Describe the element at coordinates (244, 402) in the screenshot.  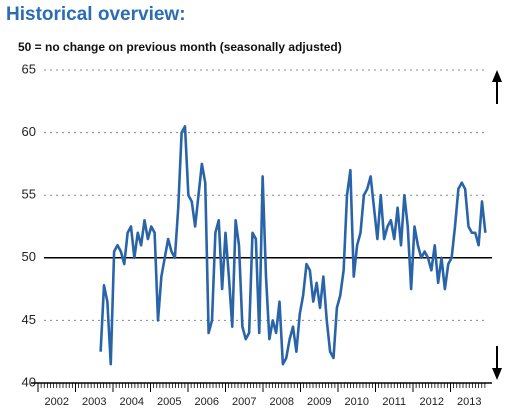
I see `x-tick-label: 2007` at that location.